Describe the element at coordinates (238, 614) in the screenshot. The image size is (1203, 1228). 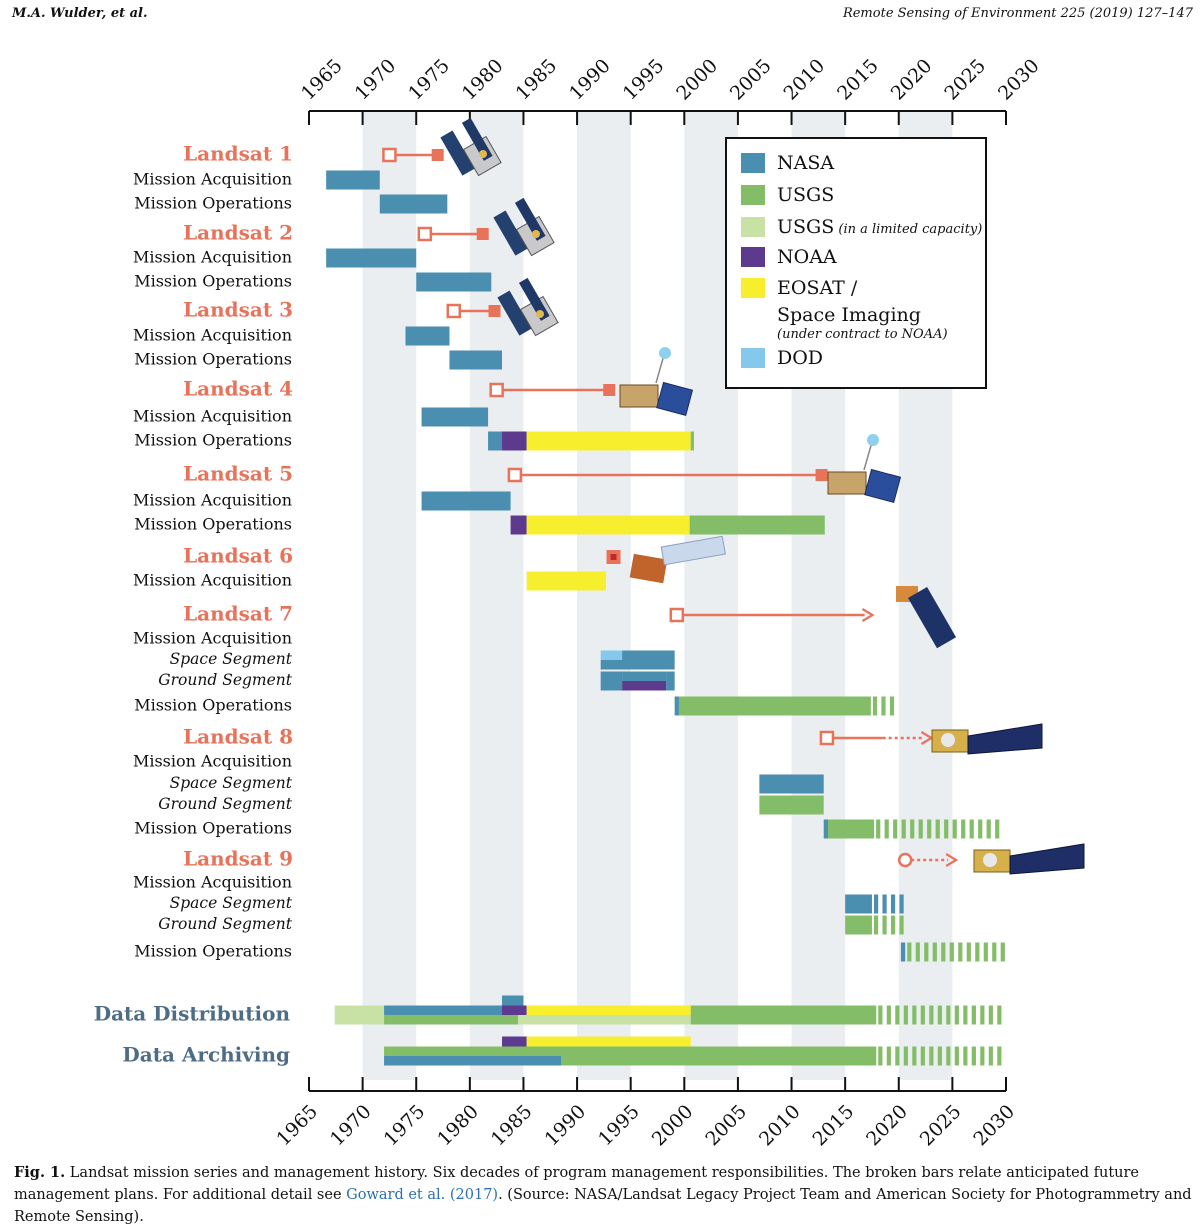
I see `row-label-l7: Landsat 7` at that location.